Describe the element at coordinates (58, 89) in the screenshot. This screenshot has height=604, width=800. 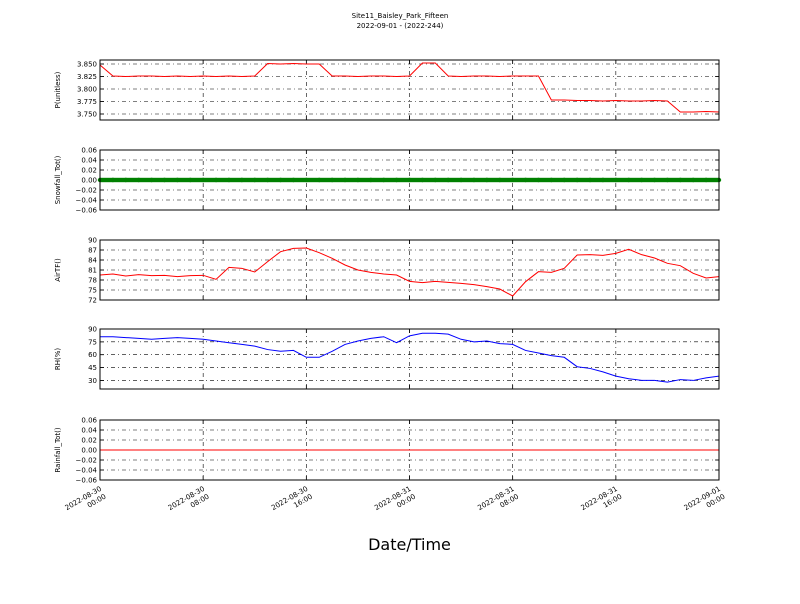
I see `y-axis-label: P(unitless)` at that location.